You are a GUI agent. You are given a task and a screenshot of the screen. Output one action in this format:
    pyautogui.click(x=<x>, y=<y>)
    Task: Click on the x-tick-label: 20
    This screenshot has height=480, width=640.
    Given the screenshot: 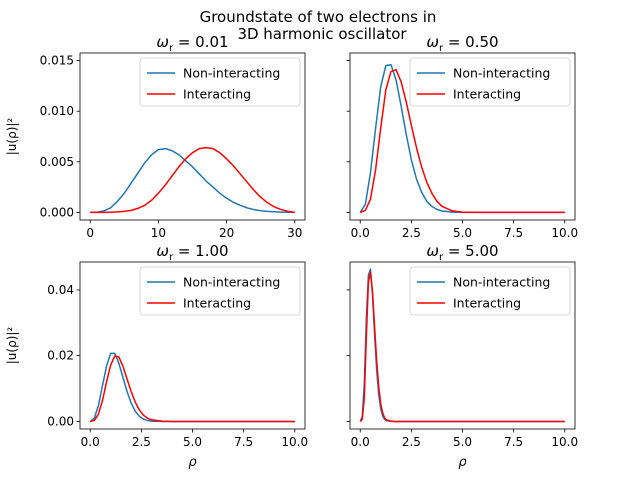 What is the action you would take?
    pyautogui.click(x=226, y=233)
    